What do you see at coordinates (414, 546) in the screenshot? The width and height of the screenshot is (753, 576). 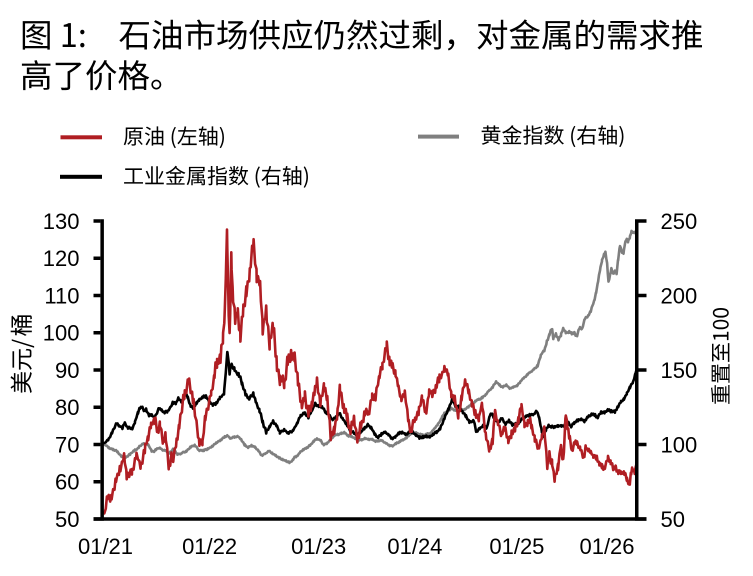 I see `svg-text: 01/24` at bounding box center [414, 546].